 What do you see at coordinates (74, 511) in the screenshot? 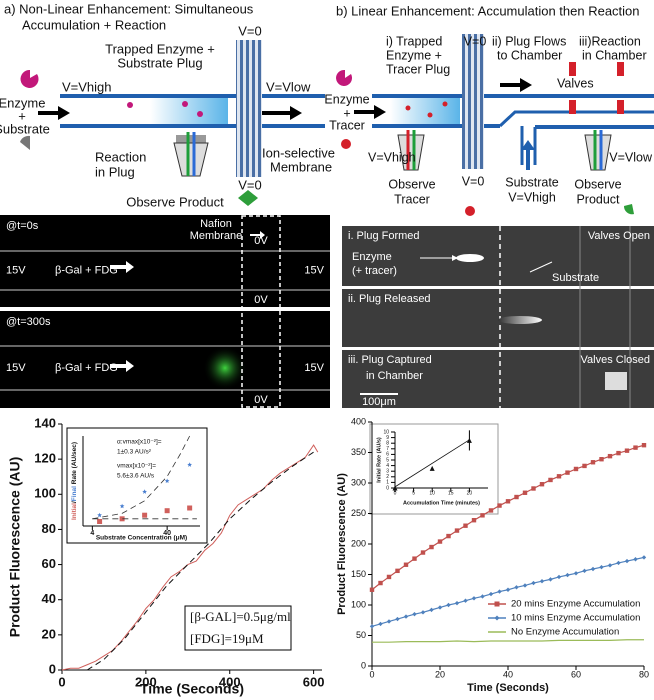
I see `y-axis-label-part: Initial` at bounding box center [74, 511].